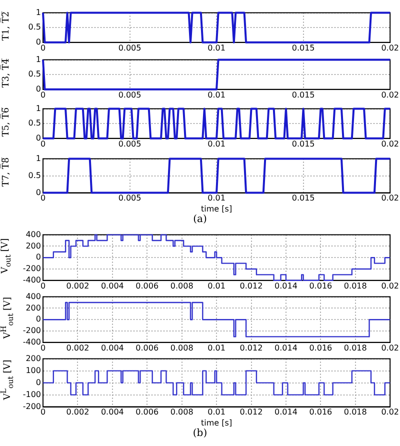 This screenshot has height=446, width=400. What do you see at coordinates (7, 172) in the screenshot?
I see `y-axis-title: T7, T̅8̅` at bounding box center [7, 172].